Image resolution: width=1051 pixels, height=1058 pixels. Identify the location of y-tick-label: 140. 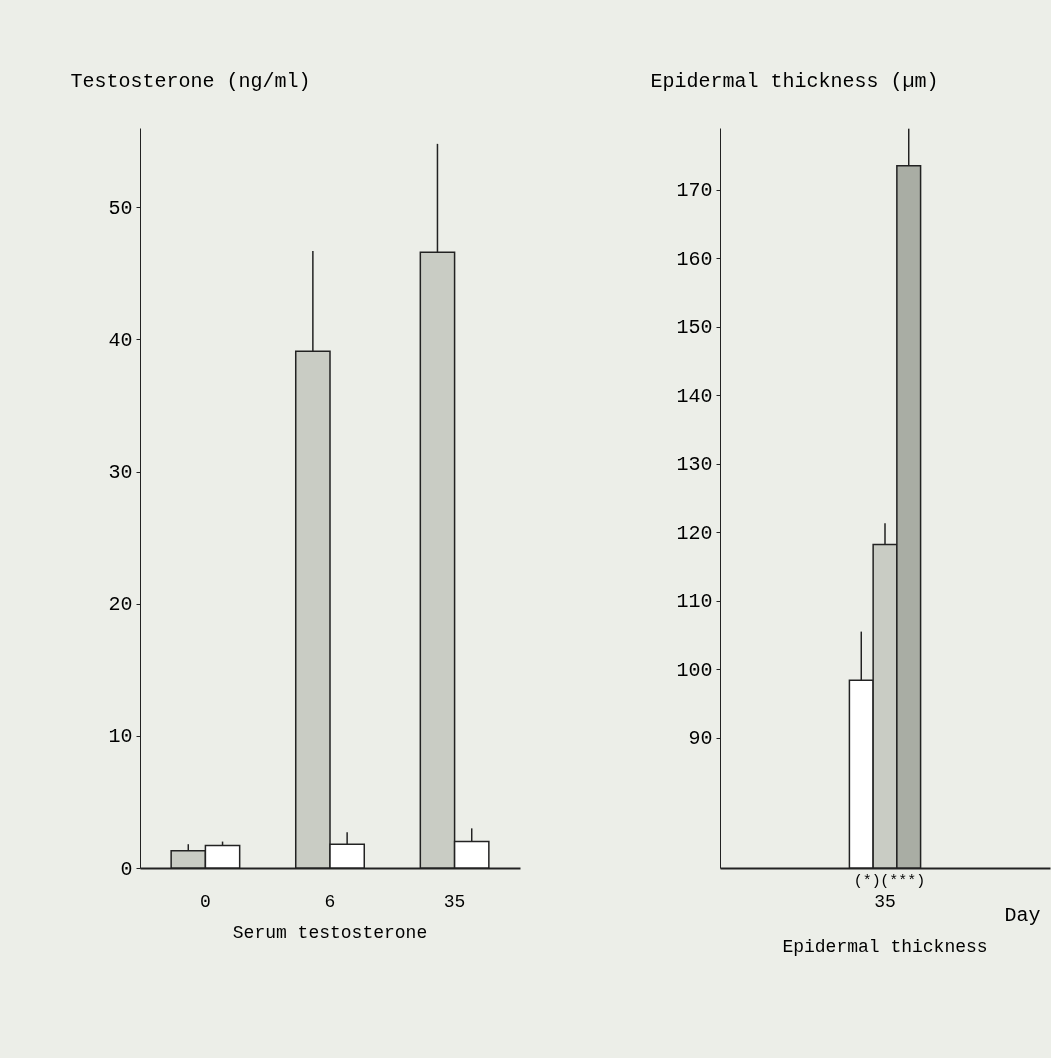
(694, 396).